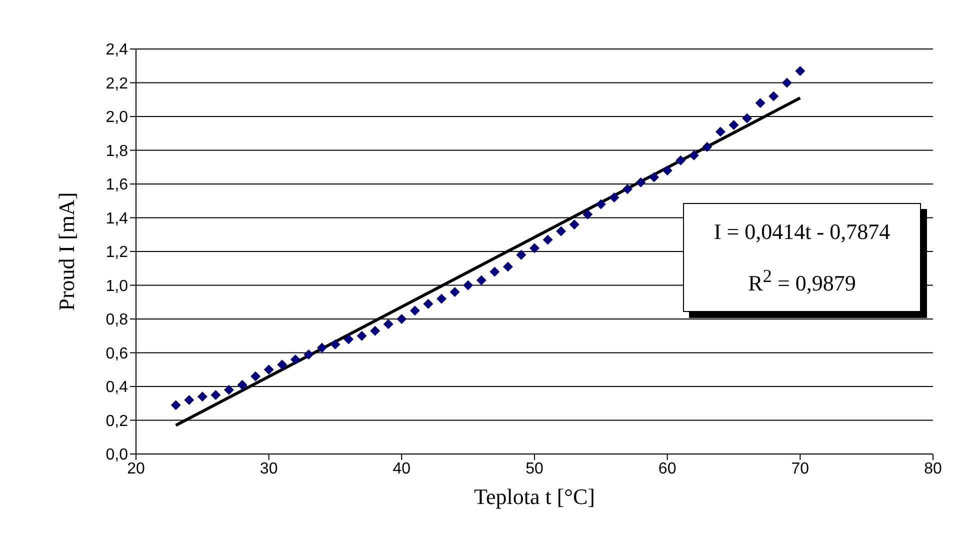 This screenshot has width=960, height=547. I want to click on y-tick-label: 1,0, so click(117, 286).